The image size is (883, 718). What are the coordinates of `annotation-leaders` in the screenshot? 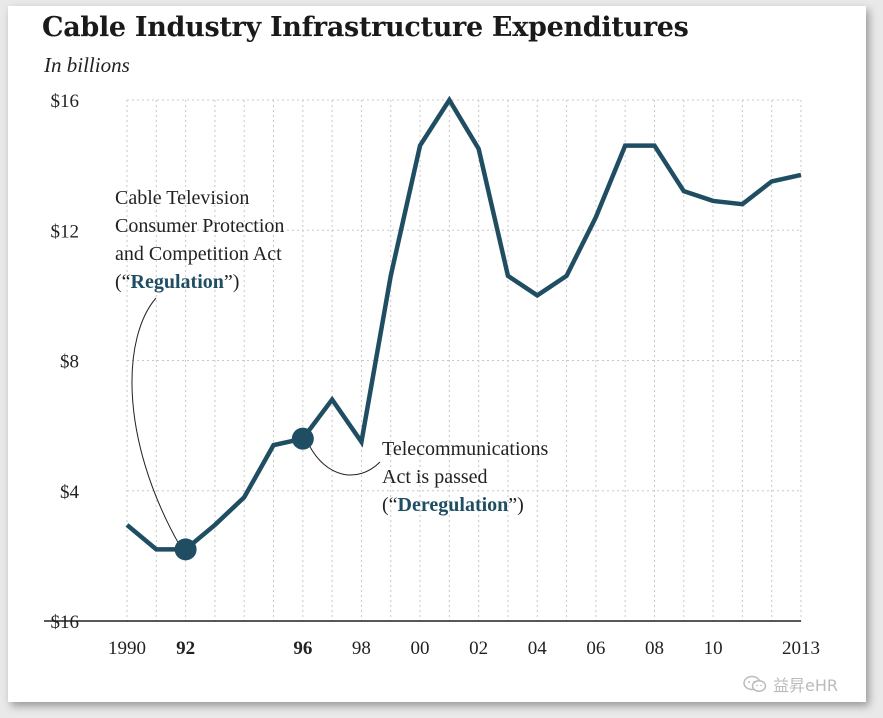 It's located at (256, 421).